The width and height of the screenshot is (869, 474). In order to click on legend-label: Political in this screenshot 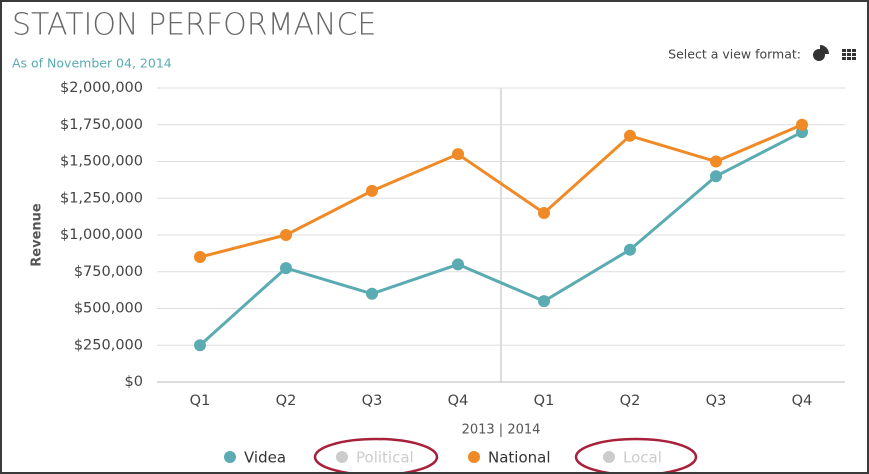, I will do `click(385, 458)`.